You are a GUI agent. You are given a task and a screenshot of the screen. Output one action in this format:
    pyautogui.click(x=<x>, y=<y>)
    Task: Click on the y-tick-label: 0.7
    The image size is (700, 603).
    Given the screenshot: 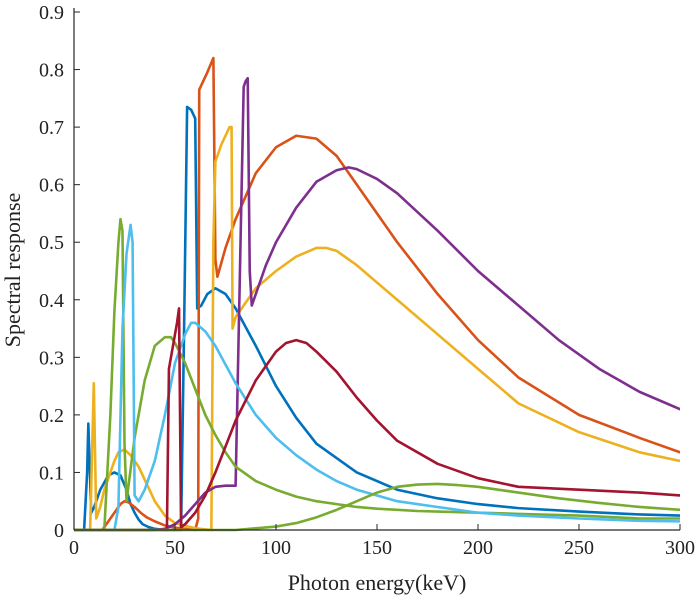 What is the action you would take?
    pyautogui.click(x=51, y=128)
    